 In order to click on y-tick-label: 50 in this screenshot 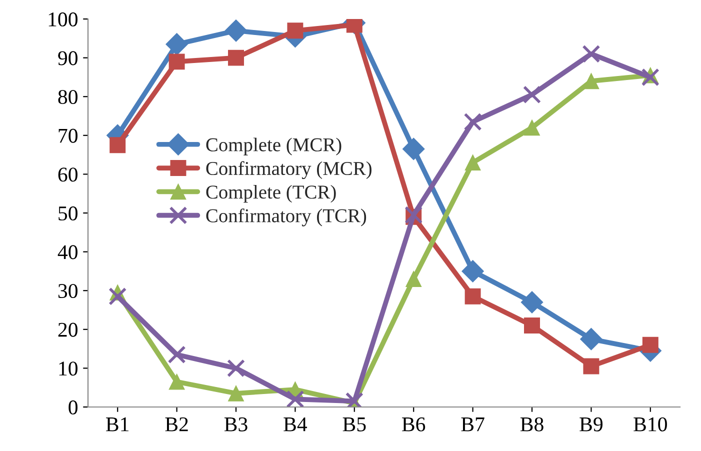, I will do `click(68, 213)`.